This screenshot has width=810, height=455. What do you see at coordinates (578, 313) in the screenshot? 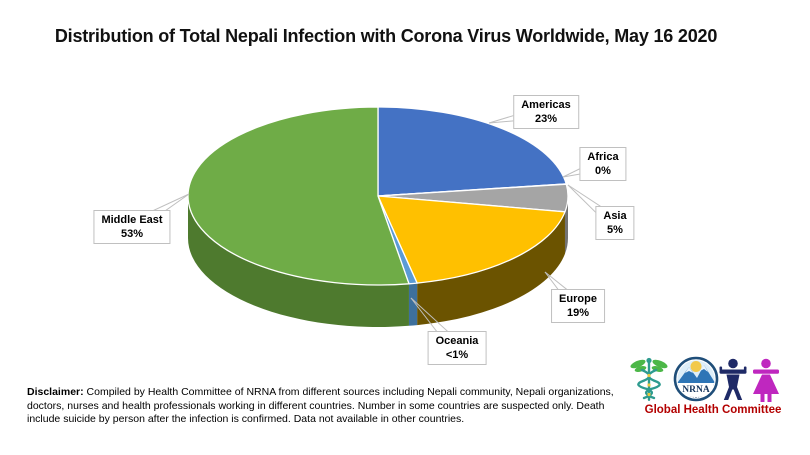
I see `data-label-percent: 19%` at bounding box center [578, 313].